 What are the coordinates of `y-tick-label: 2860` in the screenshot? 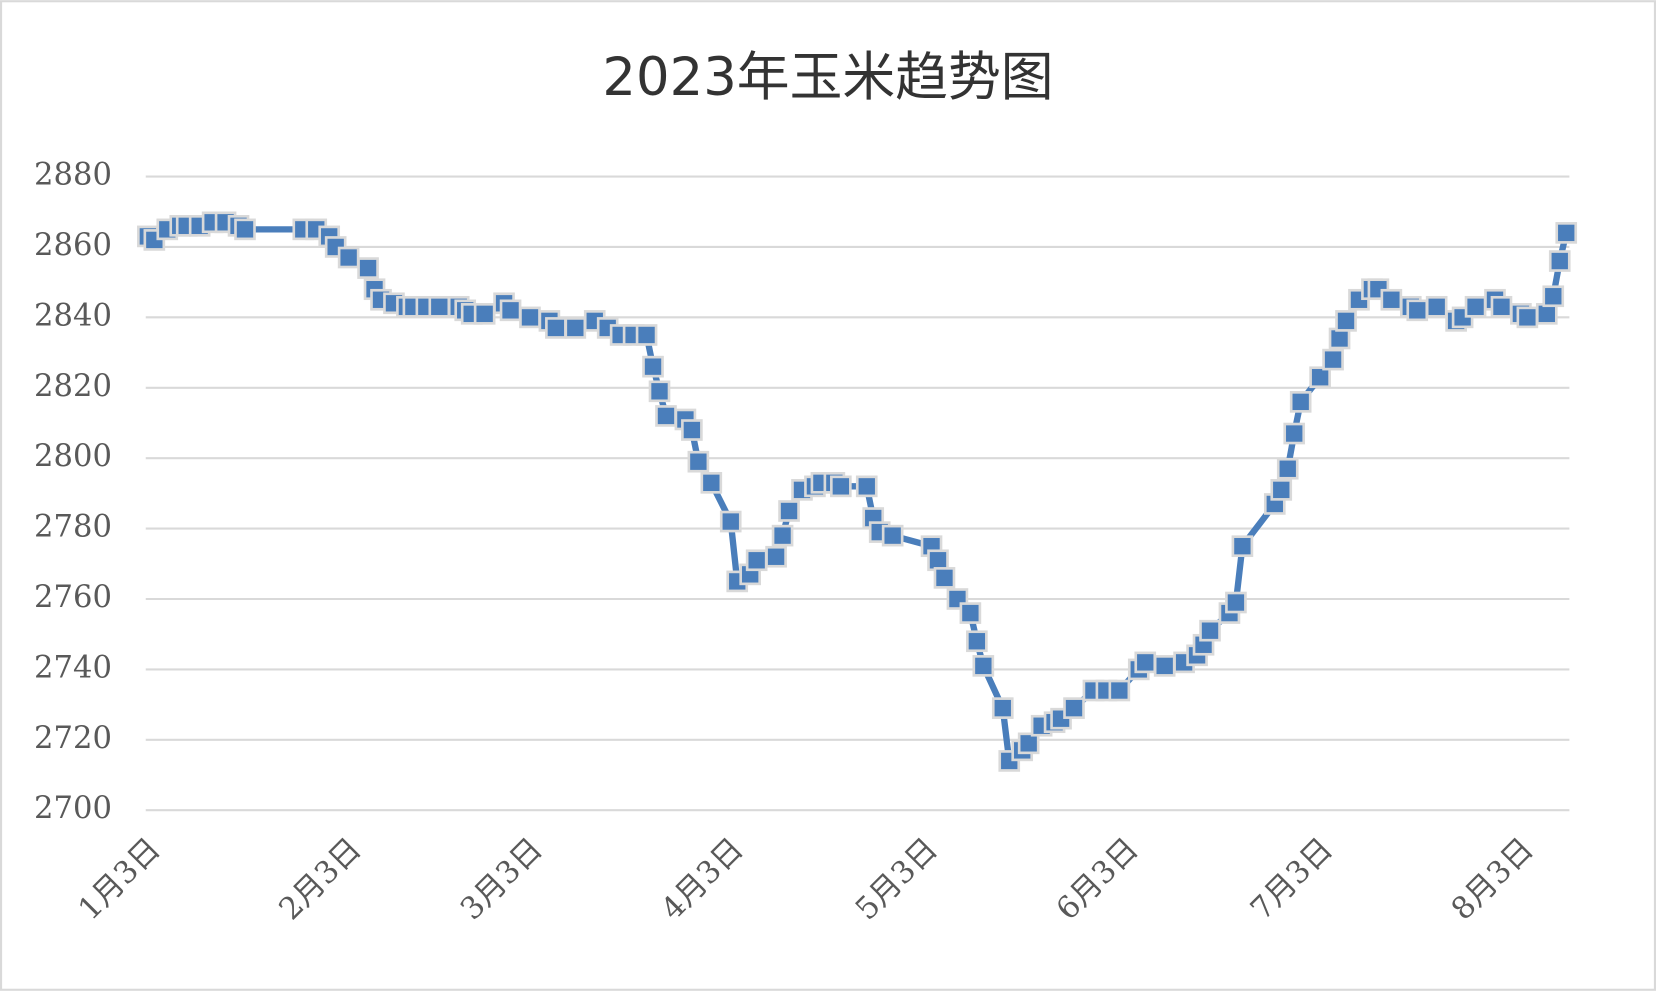 It's located at (73, 245).